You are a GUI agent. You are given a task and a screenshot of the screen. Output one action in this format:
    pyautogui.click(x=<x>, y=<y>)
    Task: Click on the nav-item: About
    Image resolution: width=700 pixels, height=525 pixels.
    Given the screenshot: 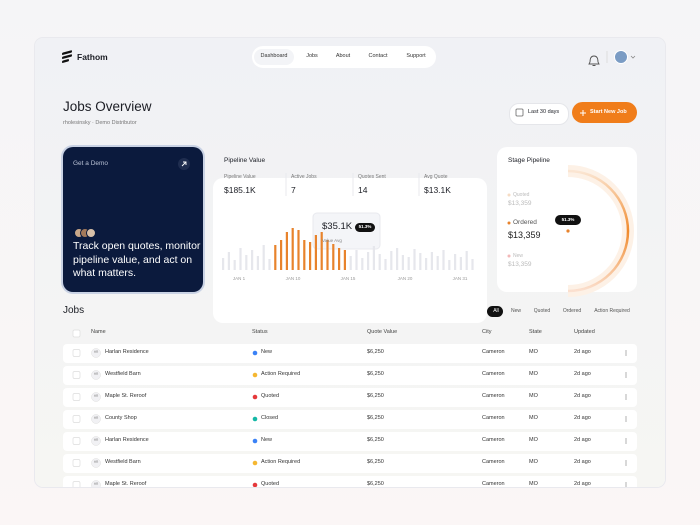 What is the action you would take?
    pyautogui.click(x=343, y=56)
    